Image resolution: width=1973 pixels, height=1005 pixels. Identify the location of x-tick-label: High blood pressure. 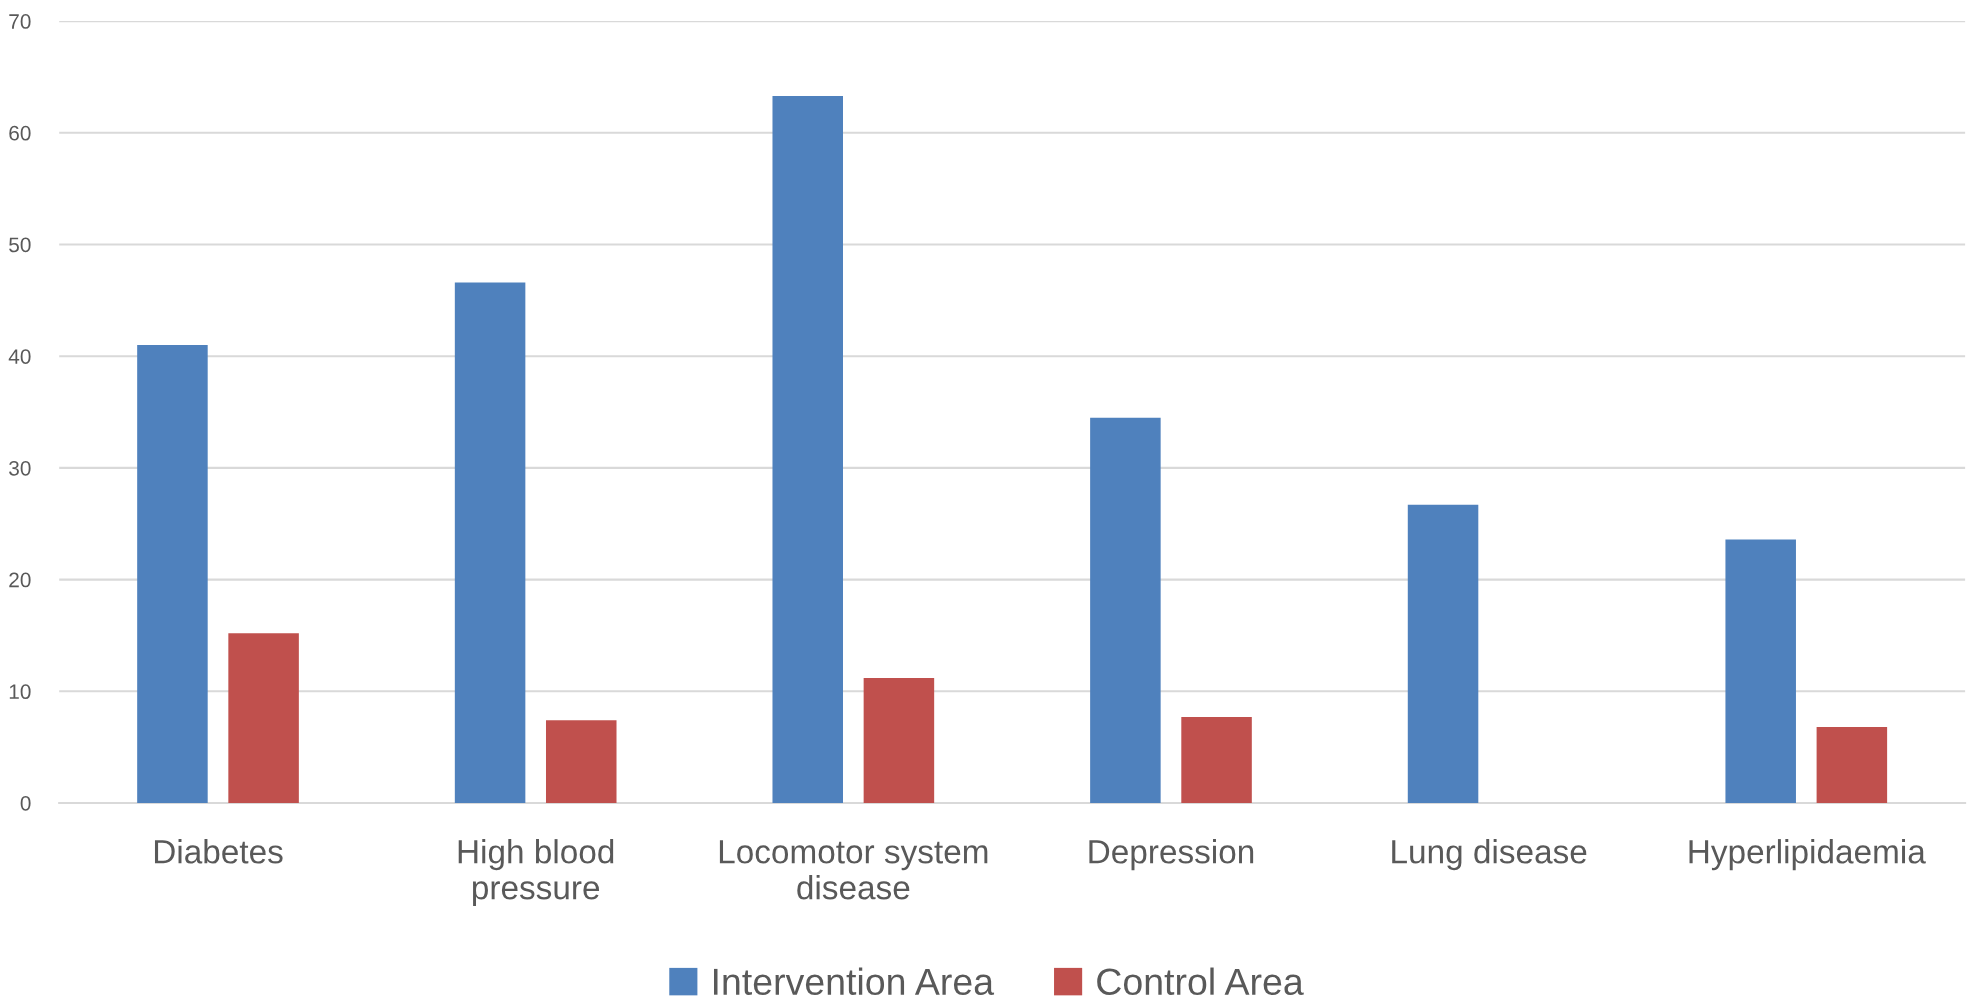
(536, 873).